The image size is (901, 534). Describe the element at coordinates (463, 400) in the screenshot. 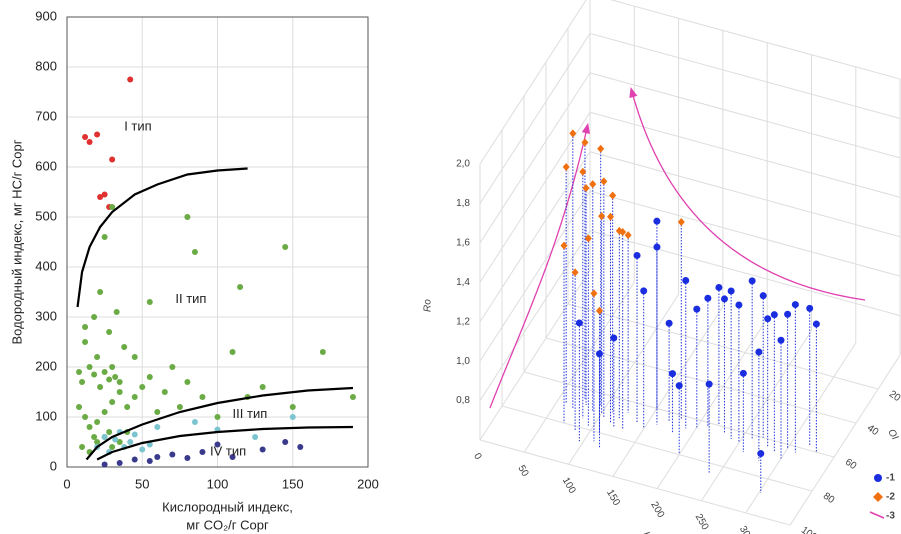

I see `z-tick-label: 0,8` at that location.